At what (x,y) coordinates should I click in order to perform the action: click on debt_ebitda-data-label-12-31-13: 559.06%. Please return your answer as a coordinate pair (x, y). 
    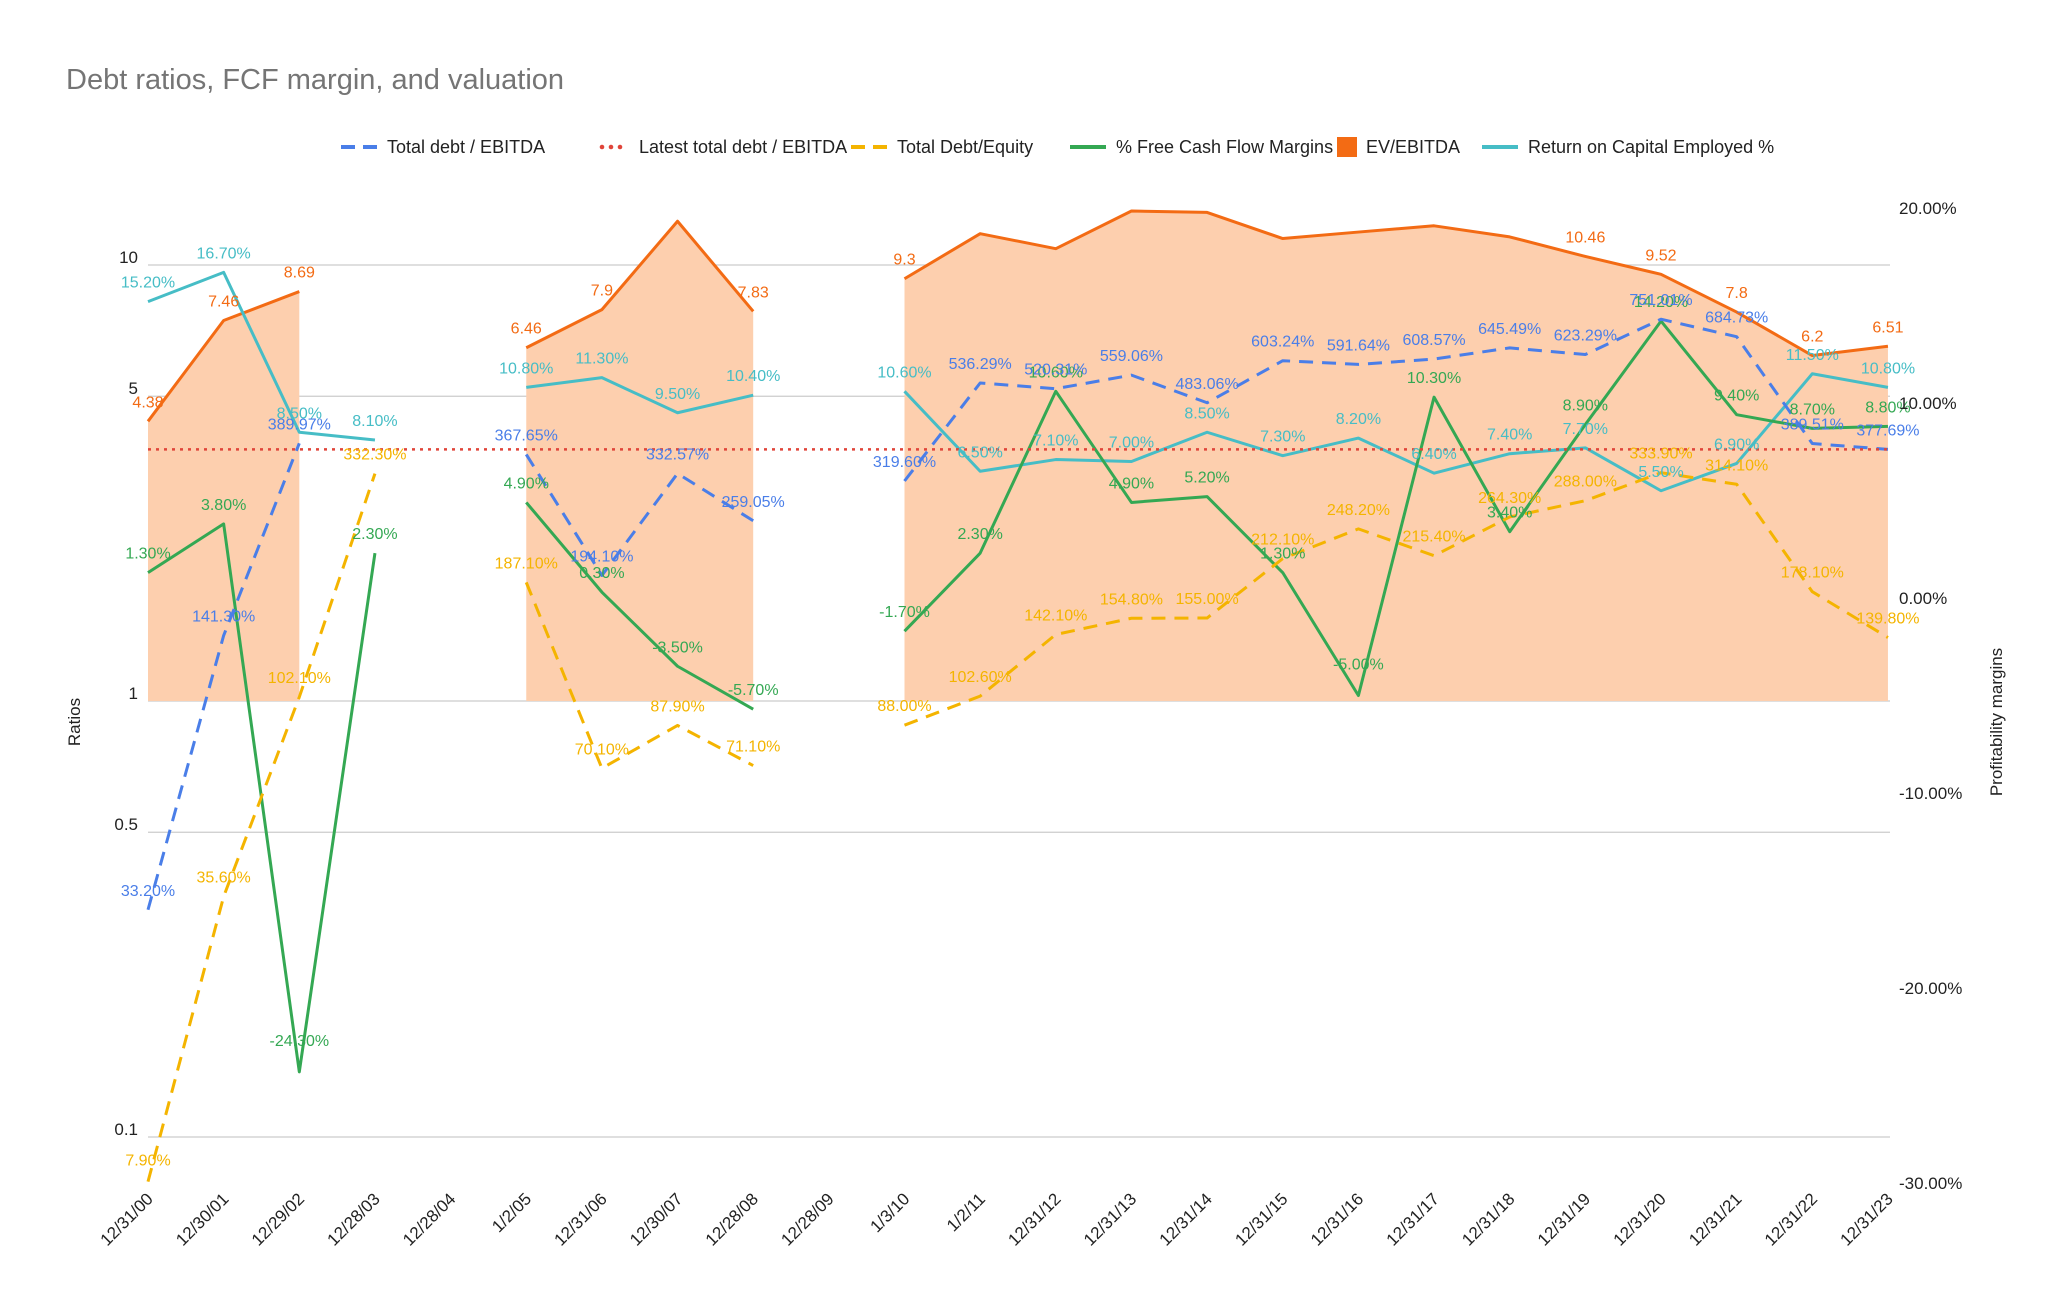
    Looking at the image, I should click on (1131, 356).